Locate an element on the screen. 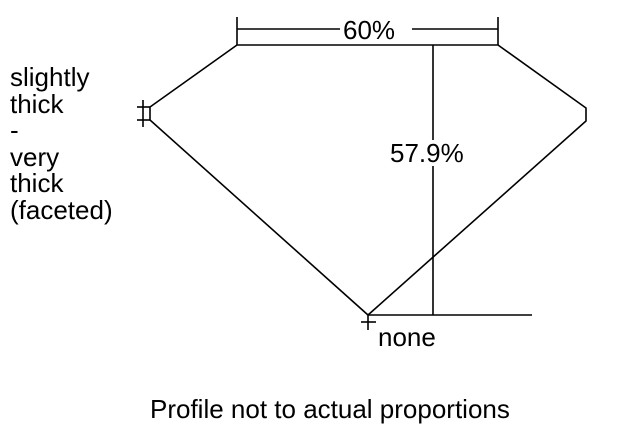  girdle-label-line: very is located at coordinates (35, 156).